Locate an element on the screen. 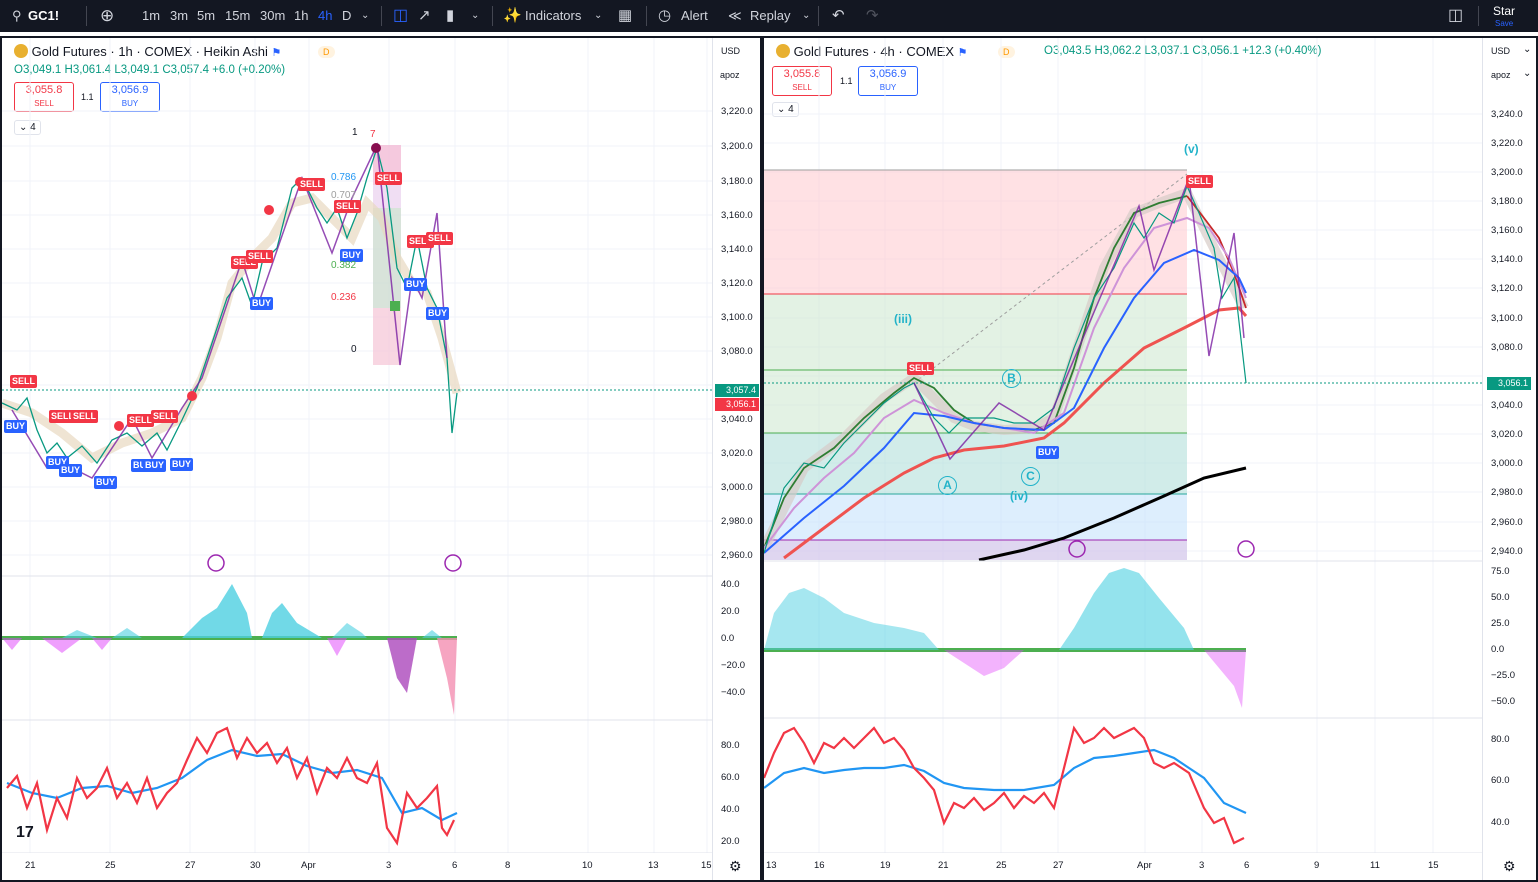  indicators-icon: ✨ is located at coordinates (512, 15).